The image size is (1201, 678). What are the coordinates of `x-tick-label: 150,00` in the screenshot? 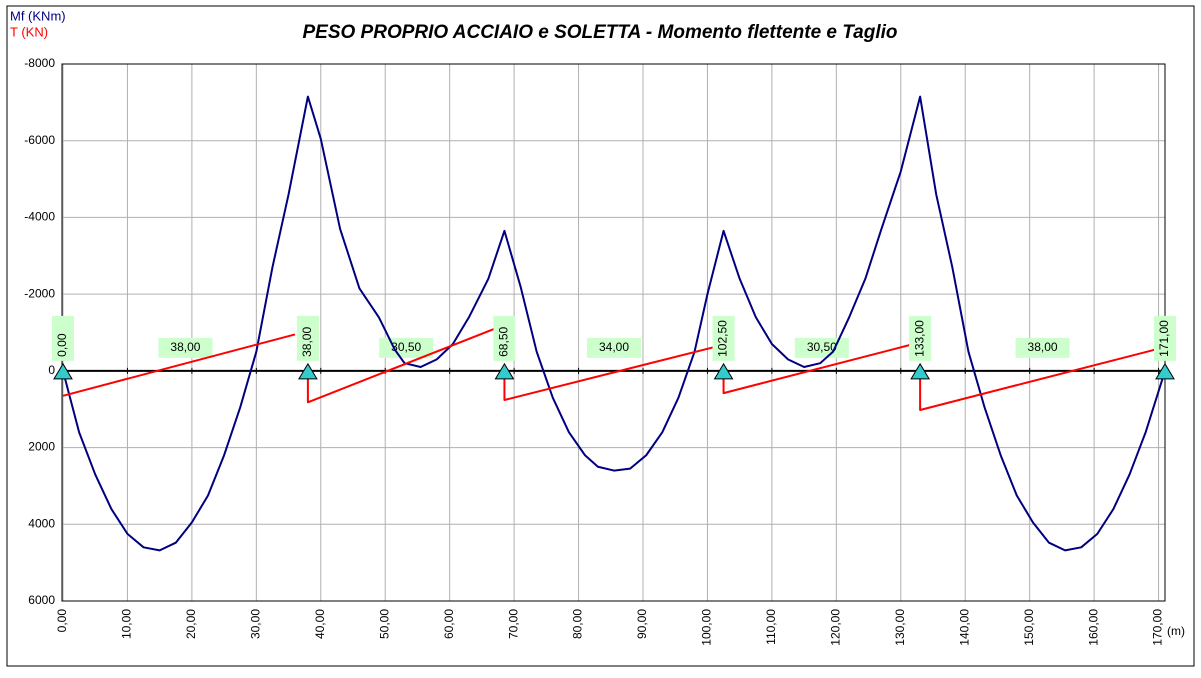 It's located at (1029, 627).